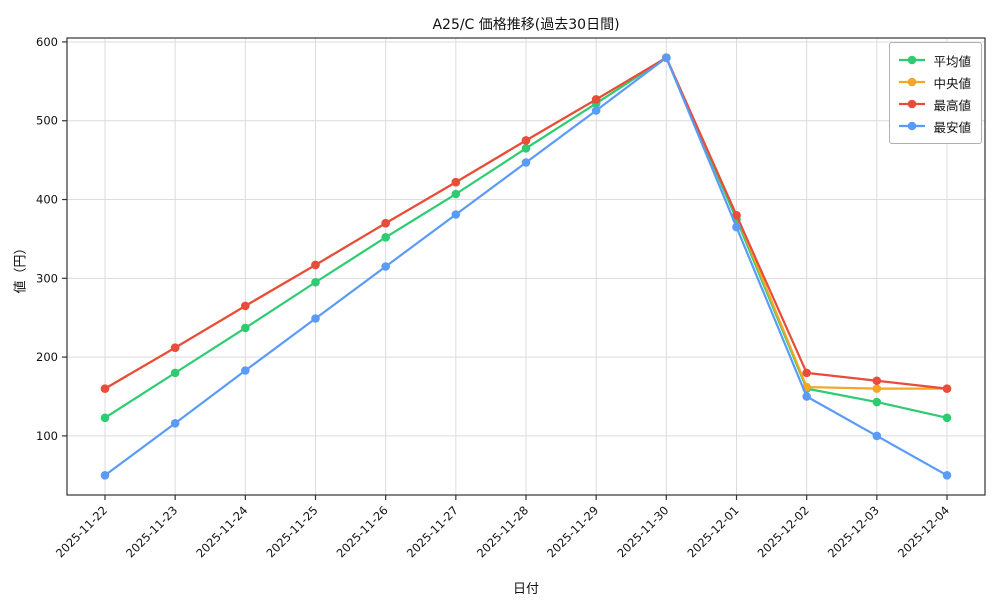 Image resolution: width=1000 pixels, height=600 pixels. Describe the element at coordinates (291, 531) in the screenshot. I see `x-tick-label: 2025-11-25` at that location.